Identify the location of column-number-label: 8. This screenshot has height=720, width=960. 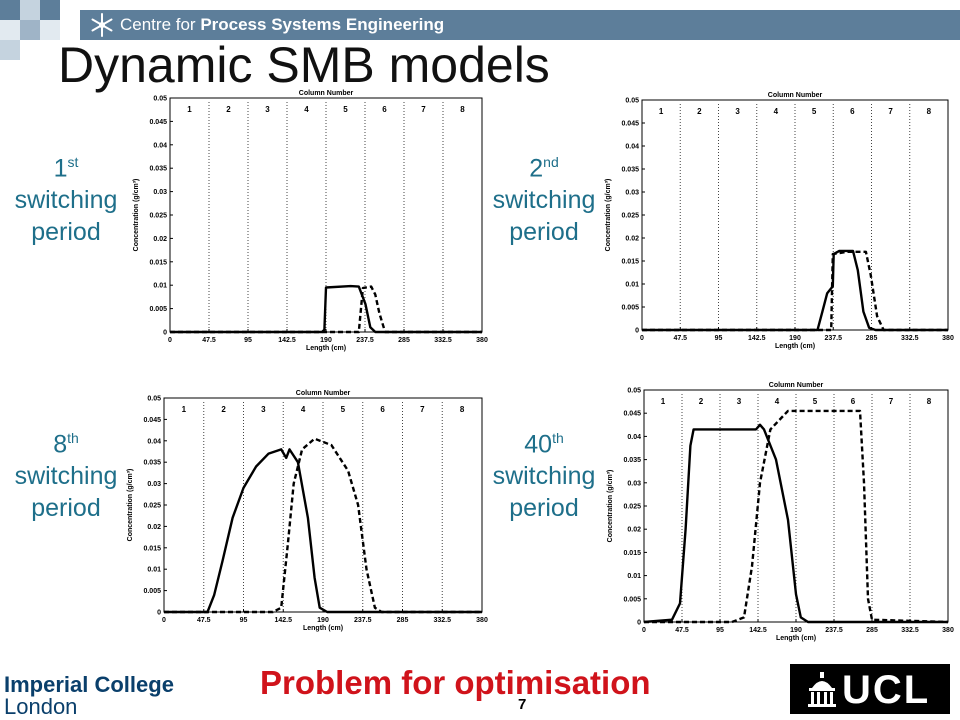
(929, 401).